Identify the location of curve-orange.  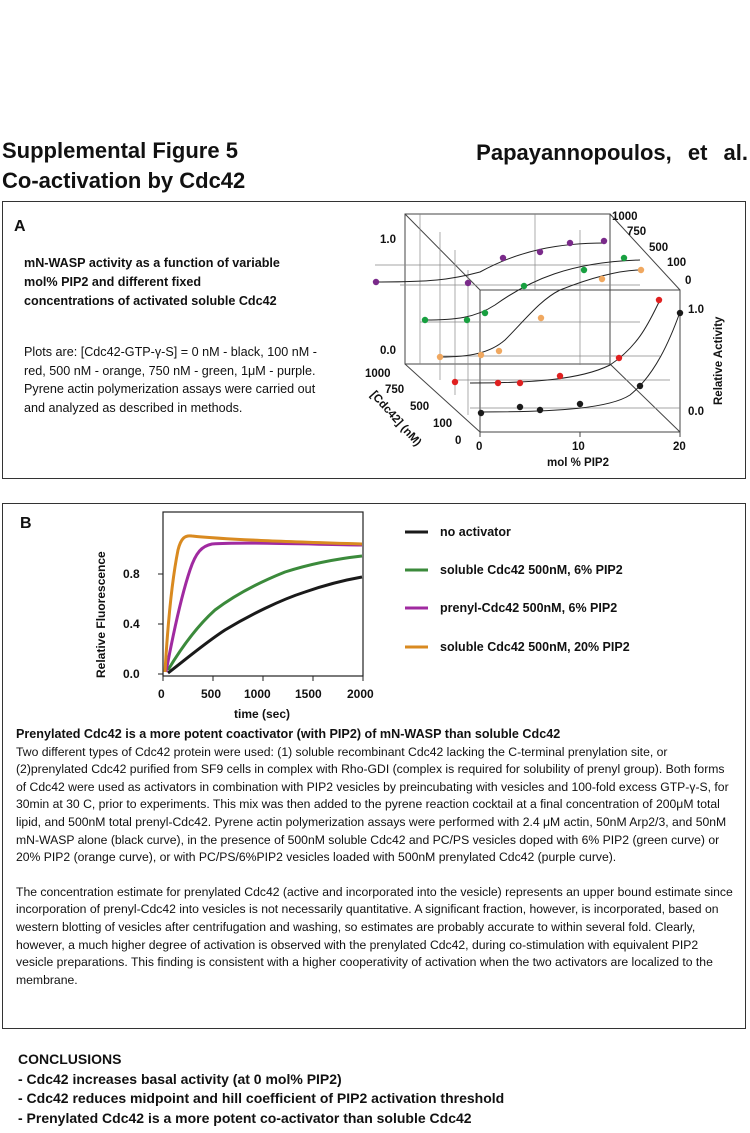
(263, 603).